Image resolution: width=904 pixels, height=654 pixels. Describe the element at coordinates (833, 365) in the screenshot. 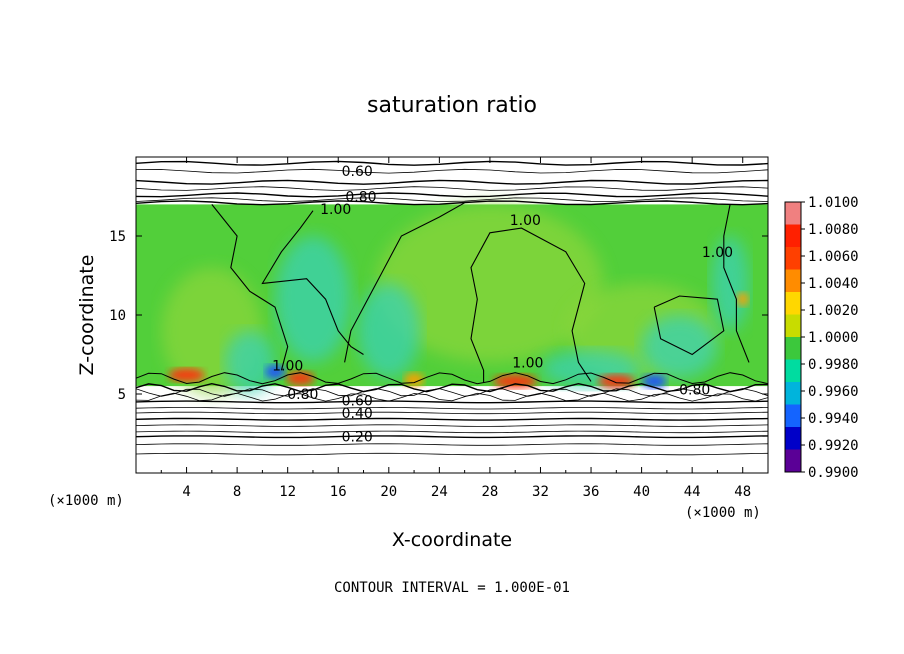

I see `colorbar-label: 0.9980` at that location.